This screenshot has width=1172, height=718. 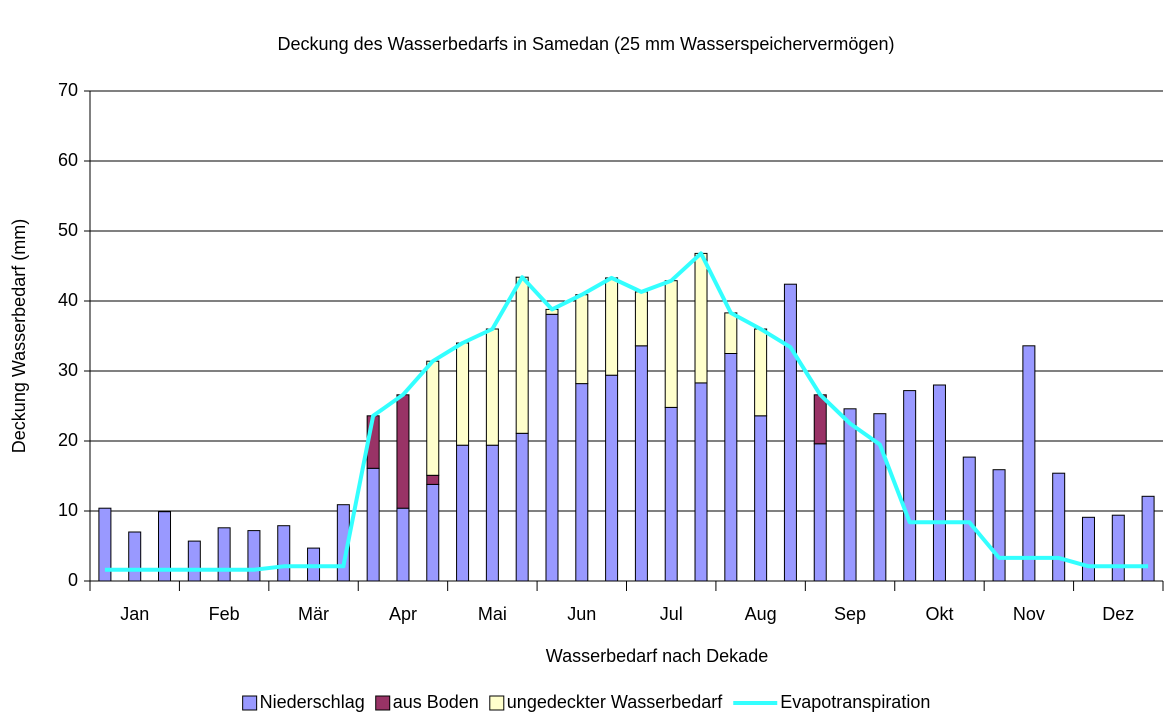 What do you see at coordinates (68, 230) in the screenshot?
I see `y-tick-label: 50` at bounding box center [68, 230].